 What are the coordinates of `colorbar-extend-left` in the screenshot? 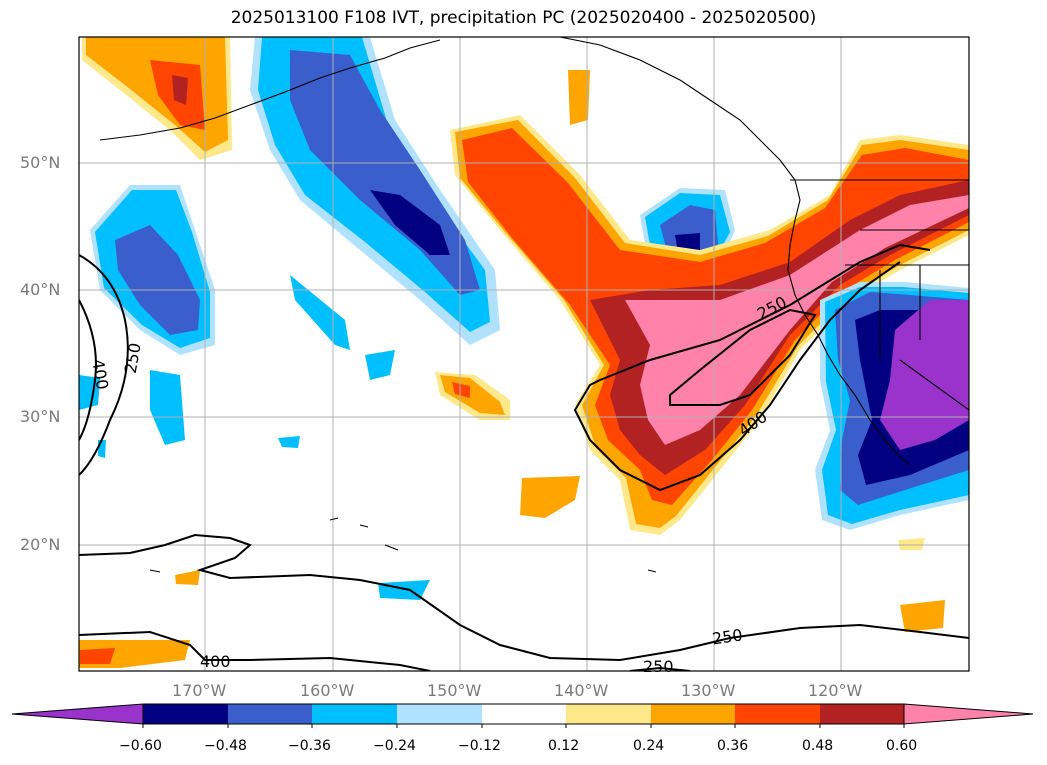 It's located at (77, 714).